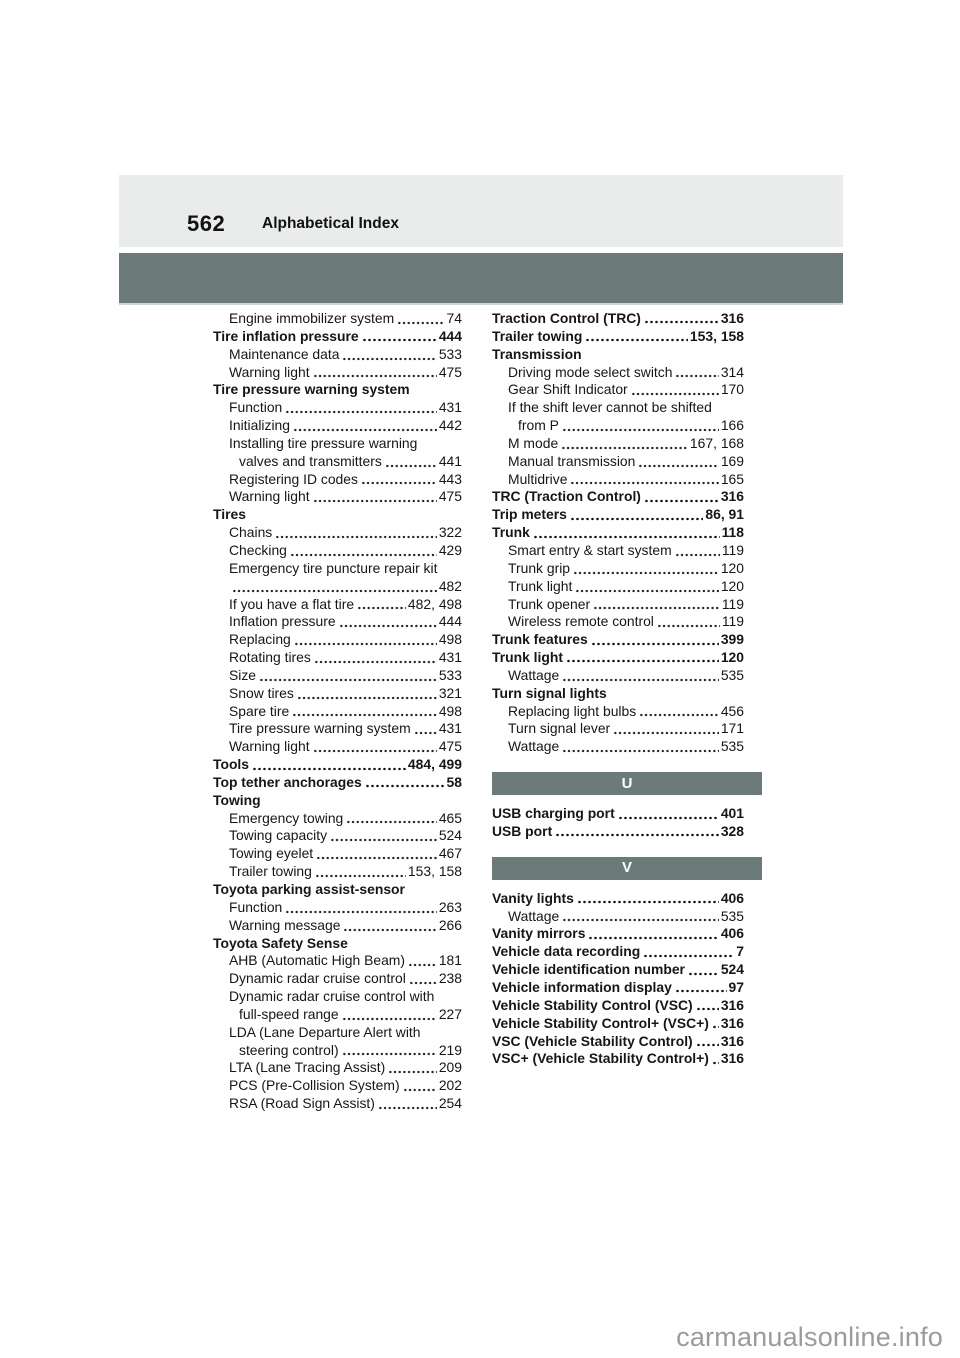 The width and height of the screenshot is (960, 1358). Describe the element at coordinates (259, 710) in the screenshot. I see `entry-text: Spare tire` at that location.